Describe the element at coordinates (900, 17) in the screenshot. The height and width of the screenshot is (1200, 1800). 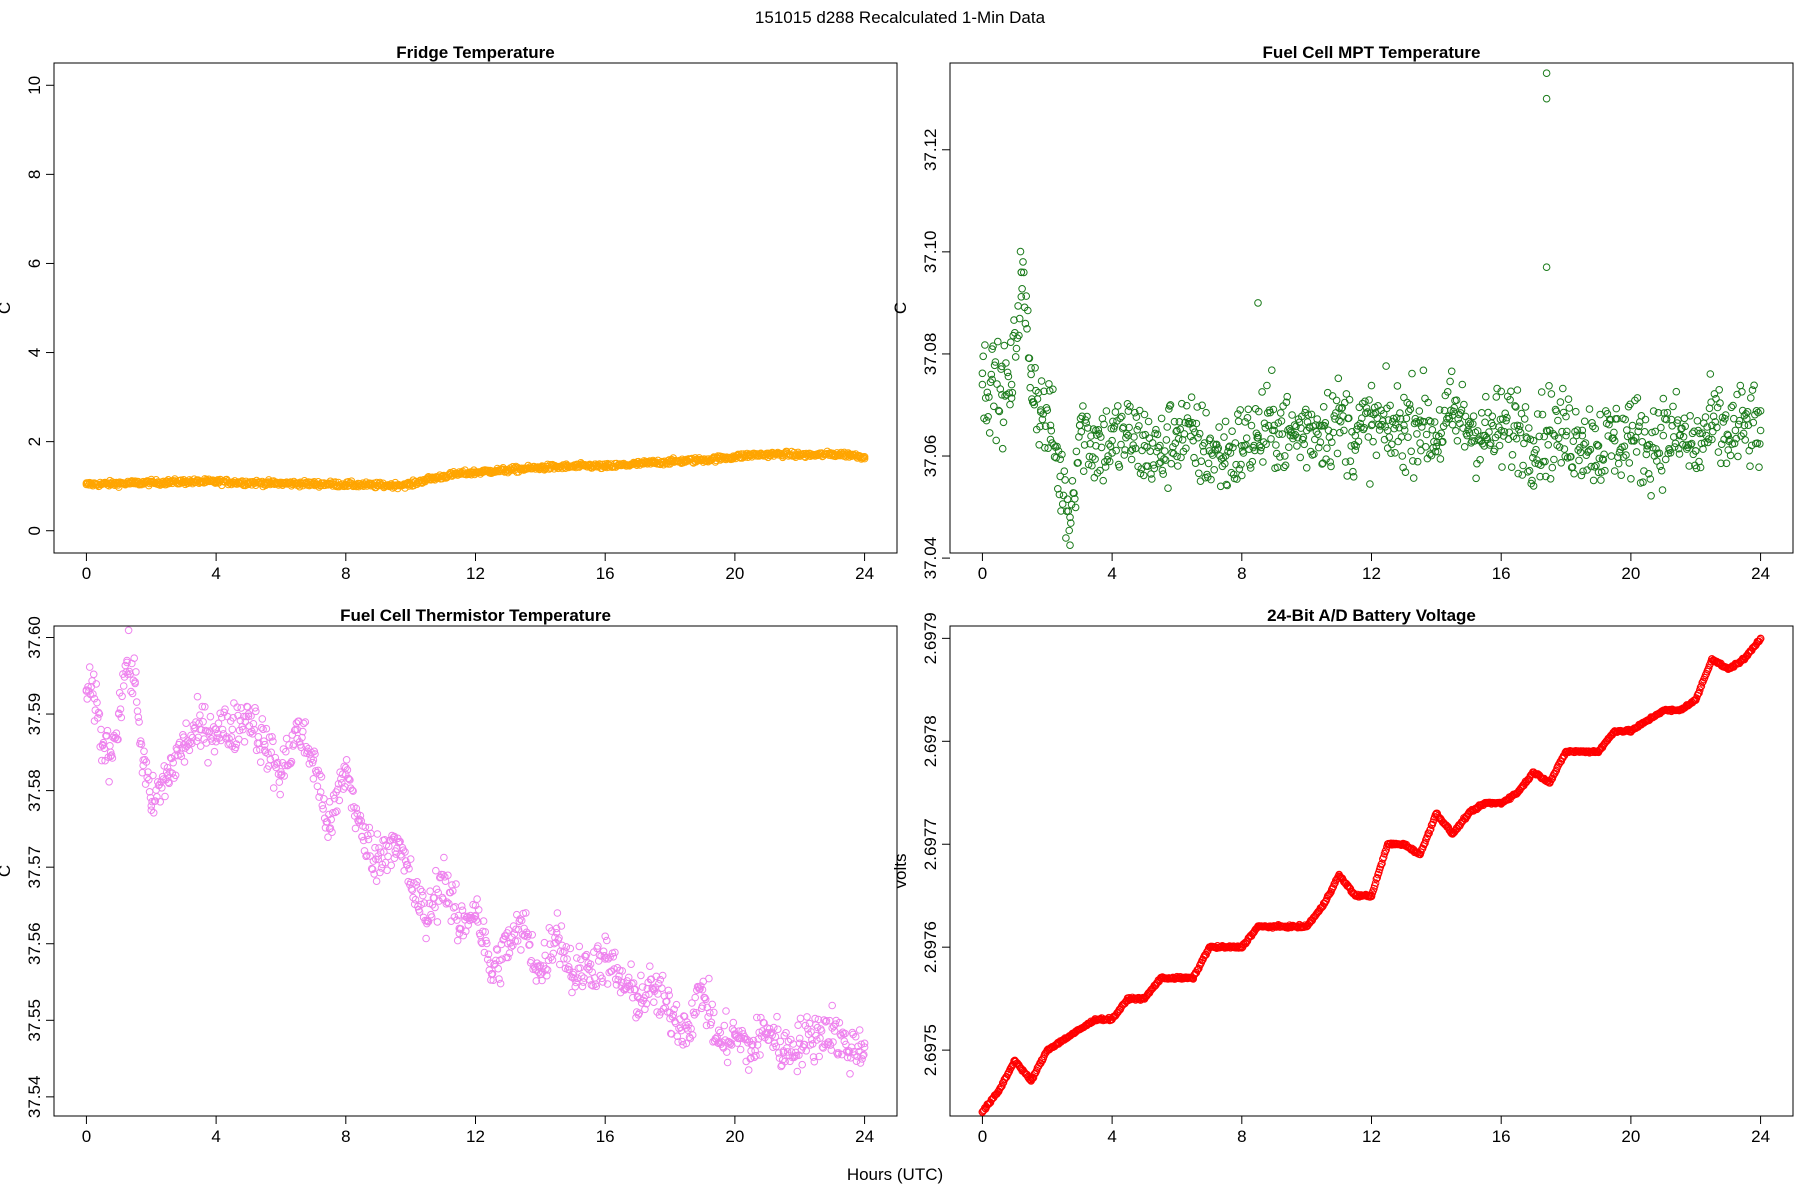
I see `figure-suptitle: 151015 d288 Recalculated 1-Min Data` at that location.